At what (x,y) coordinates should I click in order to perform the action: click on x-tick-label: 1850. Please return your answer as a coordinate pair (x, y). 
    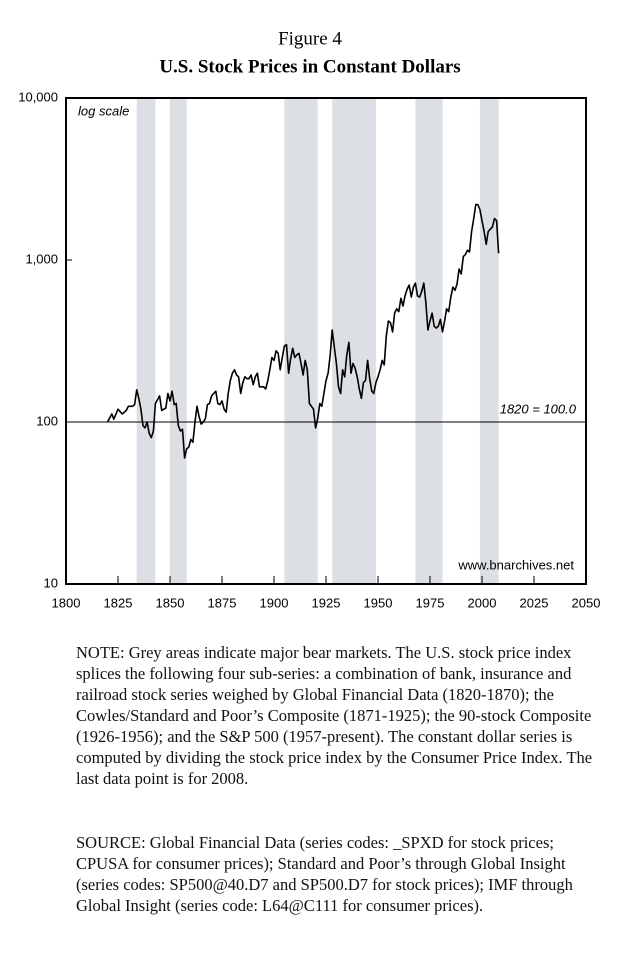
    Looking at the image, I should click on (170, 602).